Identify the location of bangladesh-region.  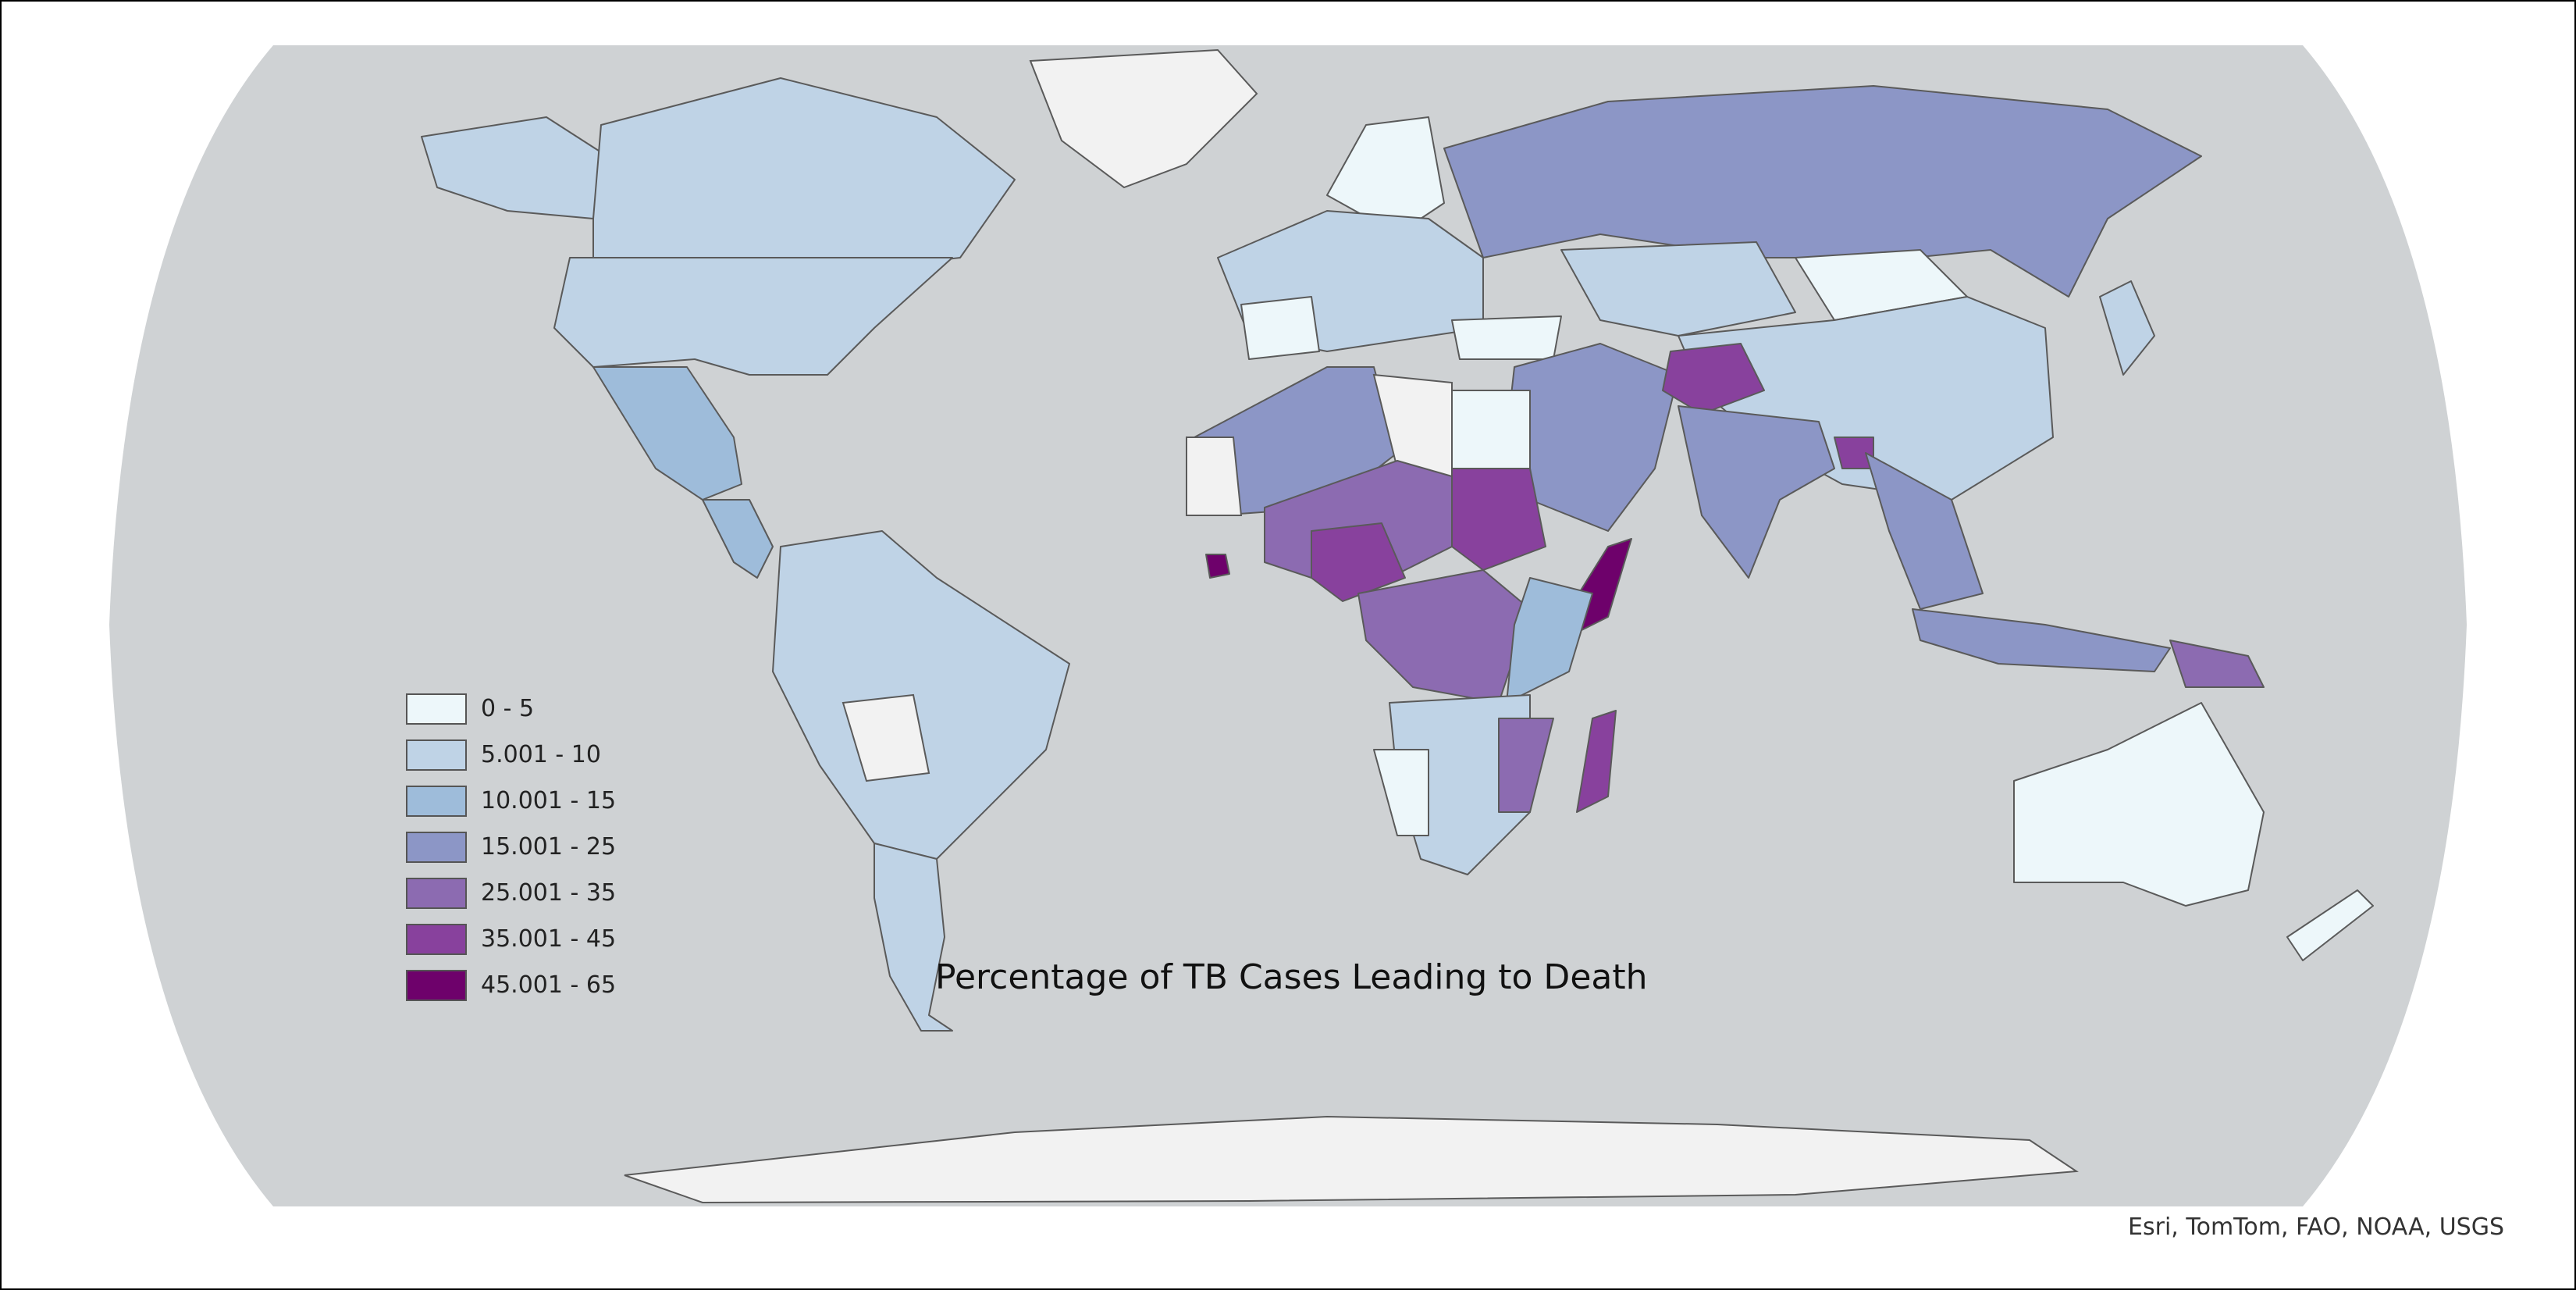
(1854, 453).